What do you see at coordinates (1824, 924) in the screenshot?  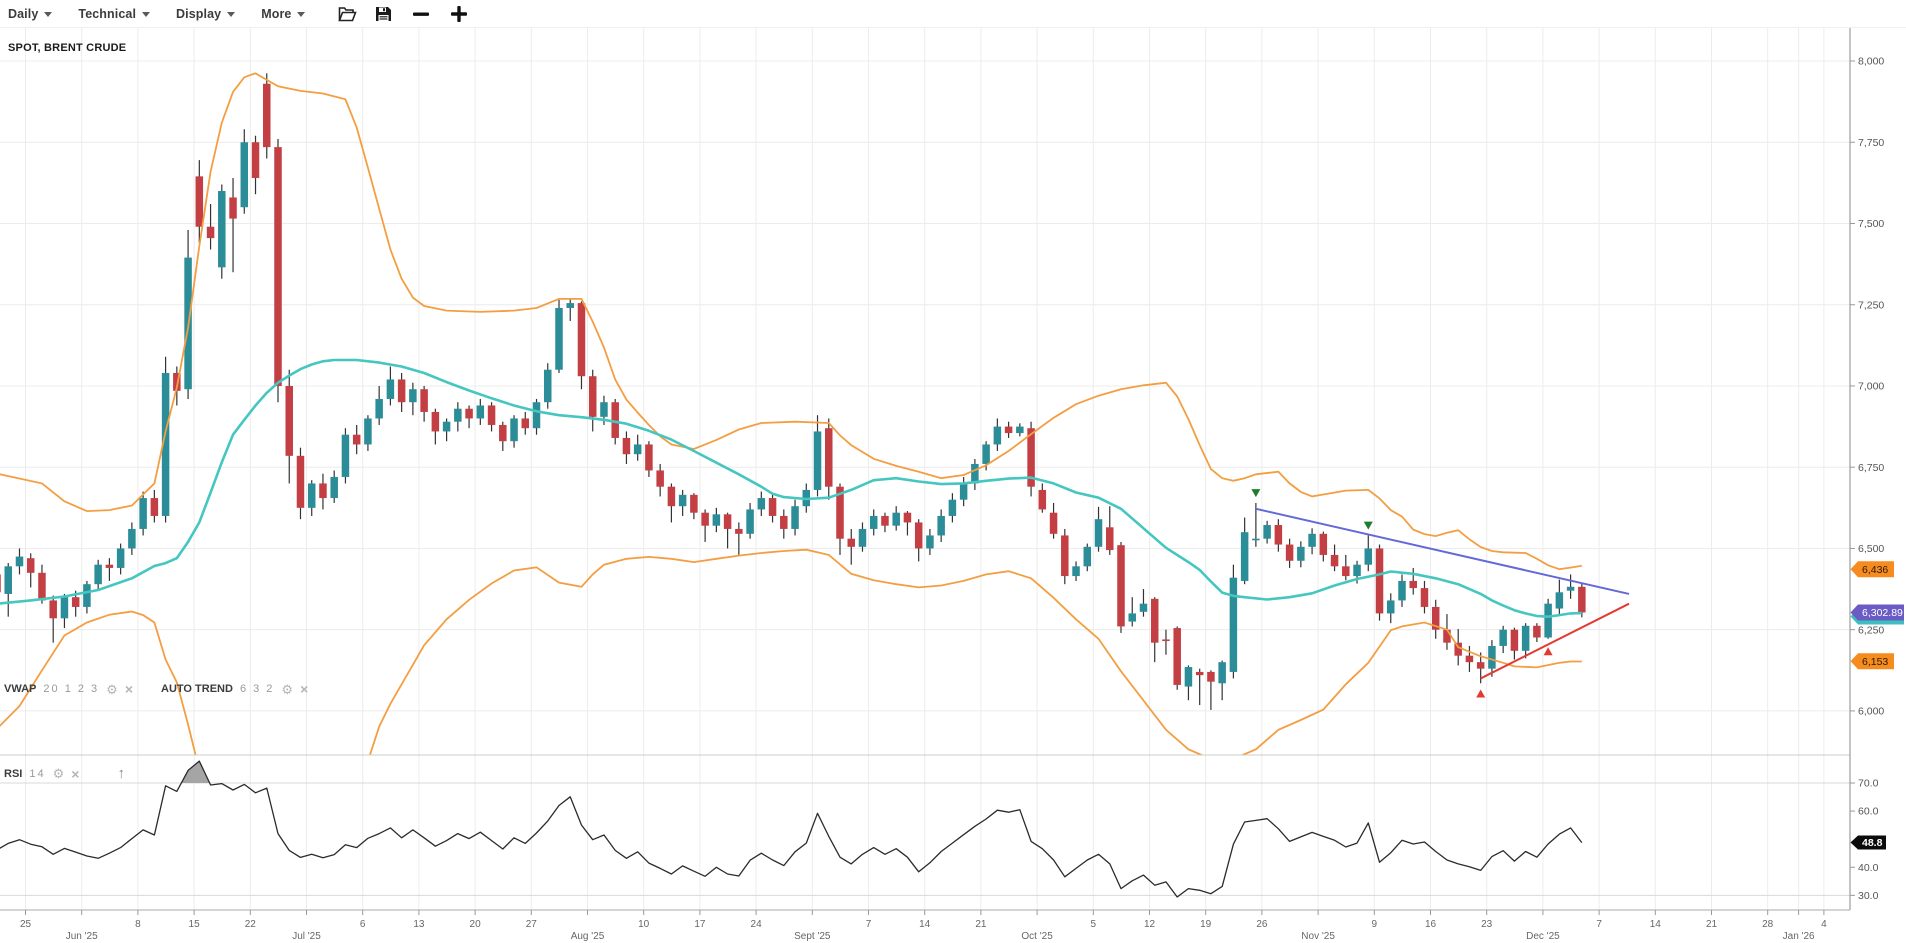 I see `svg-text: 4` at bounding box center [1824, 924].